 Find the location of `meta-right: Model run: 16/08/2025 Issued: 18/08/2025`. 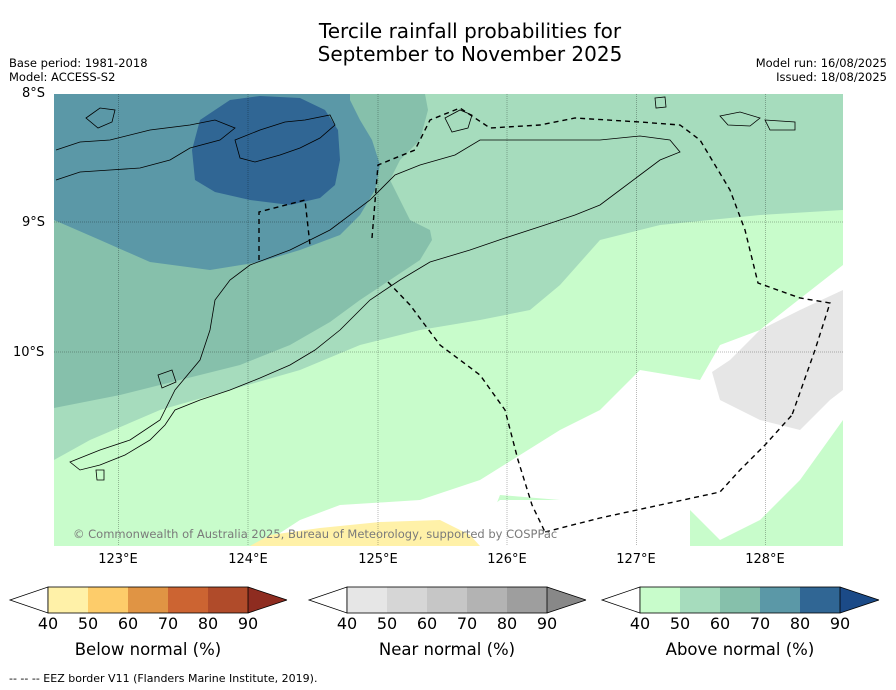

meta-right: Model run: 16/08/2025 Issued: 18/08/2025 is located at coordinates (821, 70).